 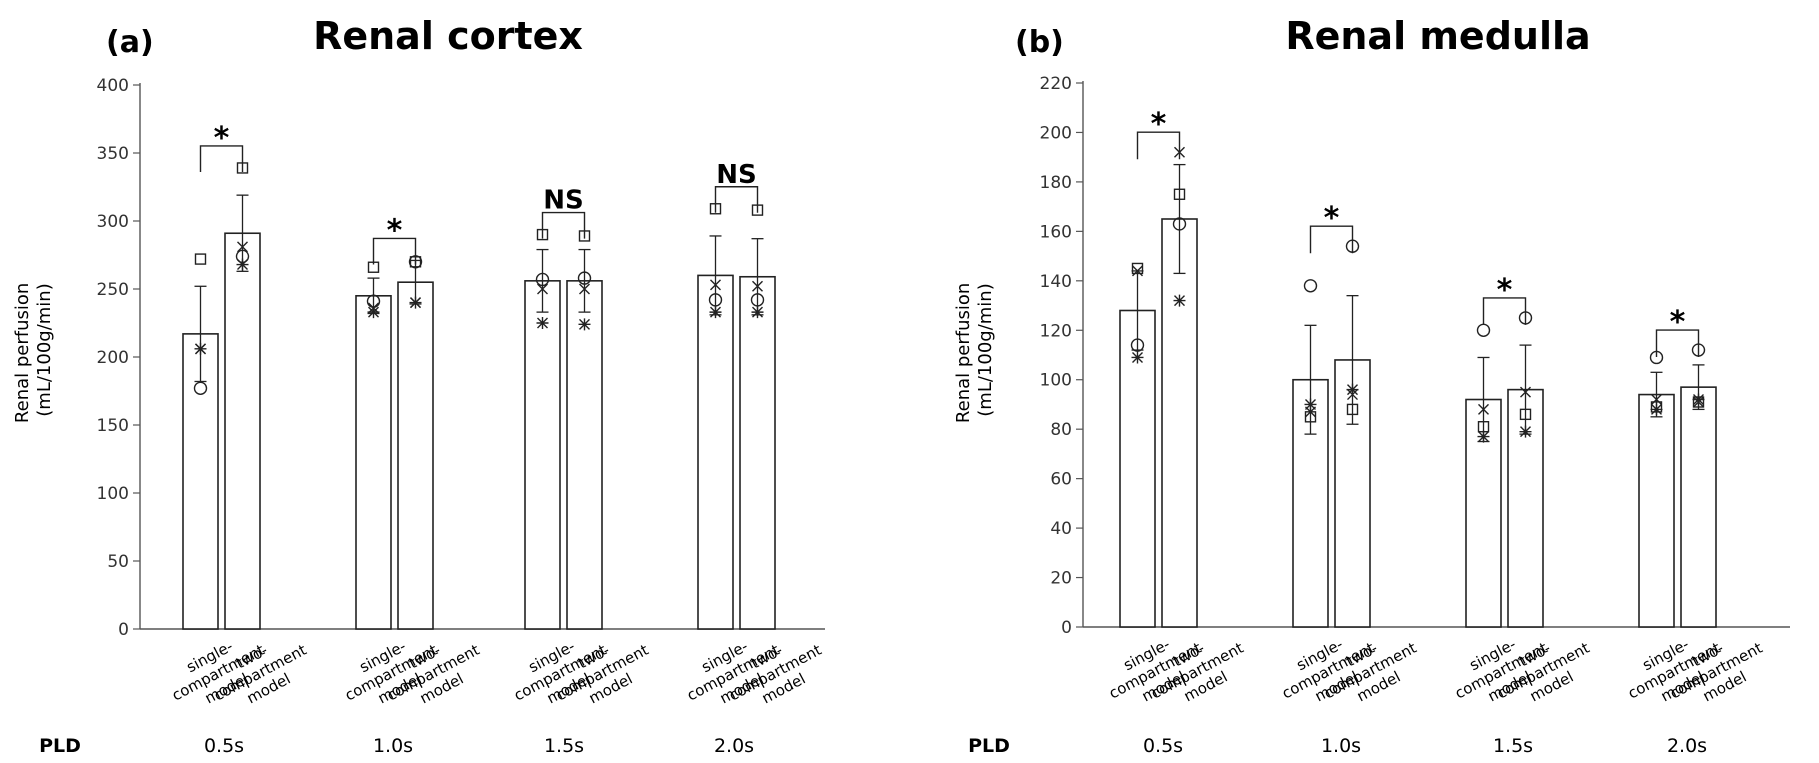 What do you see at coordinates (1056, 133) in the screenshot?
I see `panel-b-y-tick-label: 200` at bounding box center [1056, 133].